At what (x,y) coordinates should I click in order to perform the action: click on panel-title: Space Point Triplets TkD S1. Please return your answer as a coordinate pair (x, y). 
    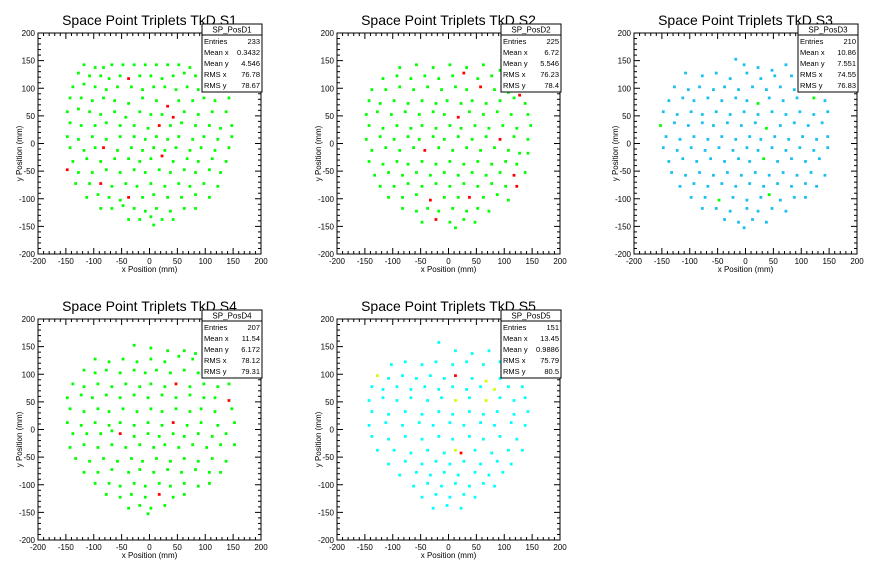
    Looking at the image, I should click on (149, 20).